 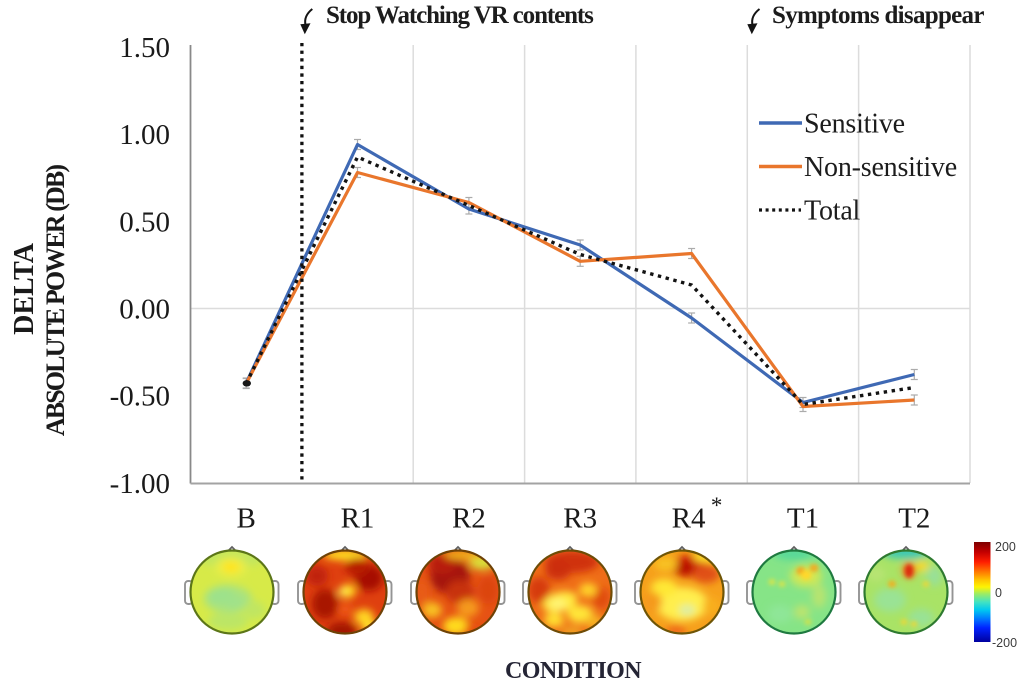 I want to click on svg-text: R3, so click(x=580, y=519).